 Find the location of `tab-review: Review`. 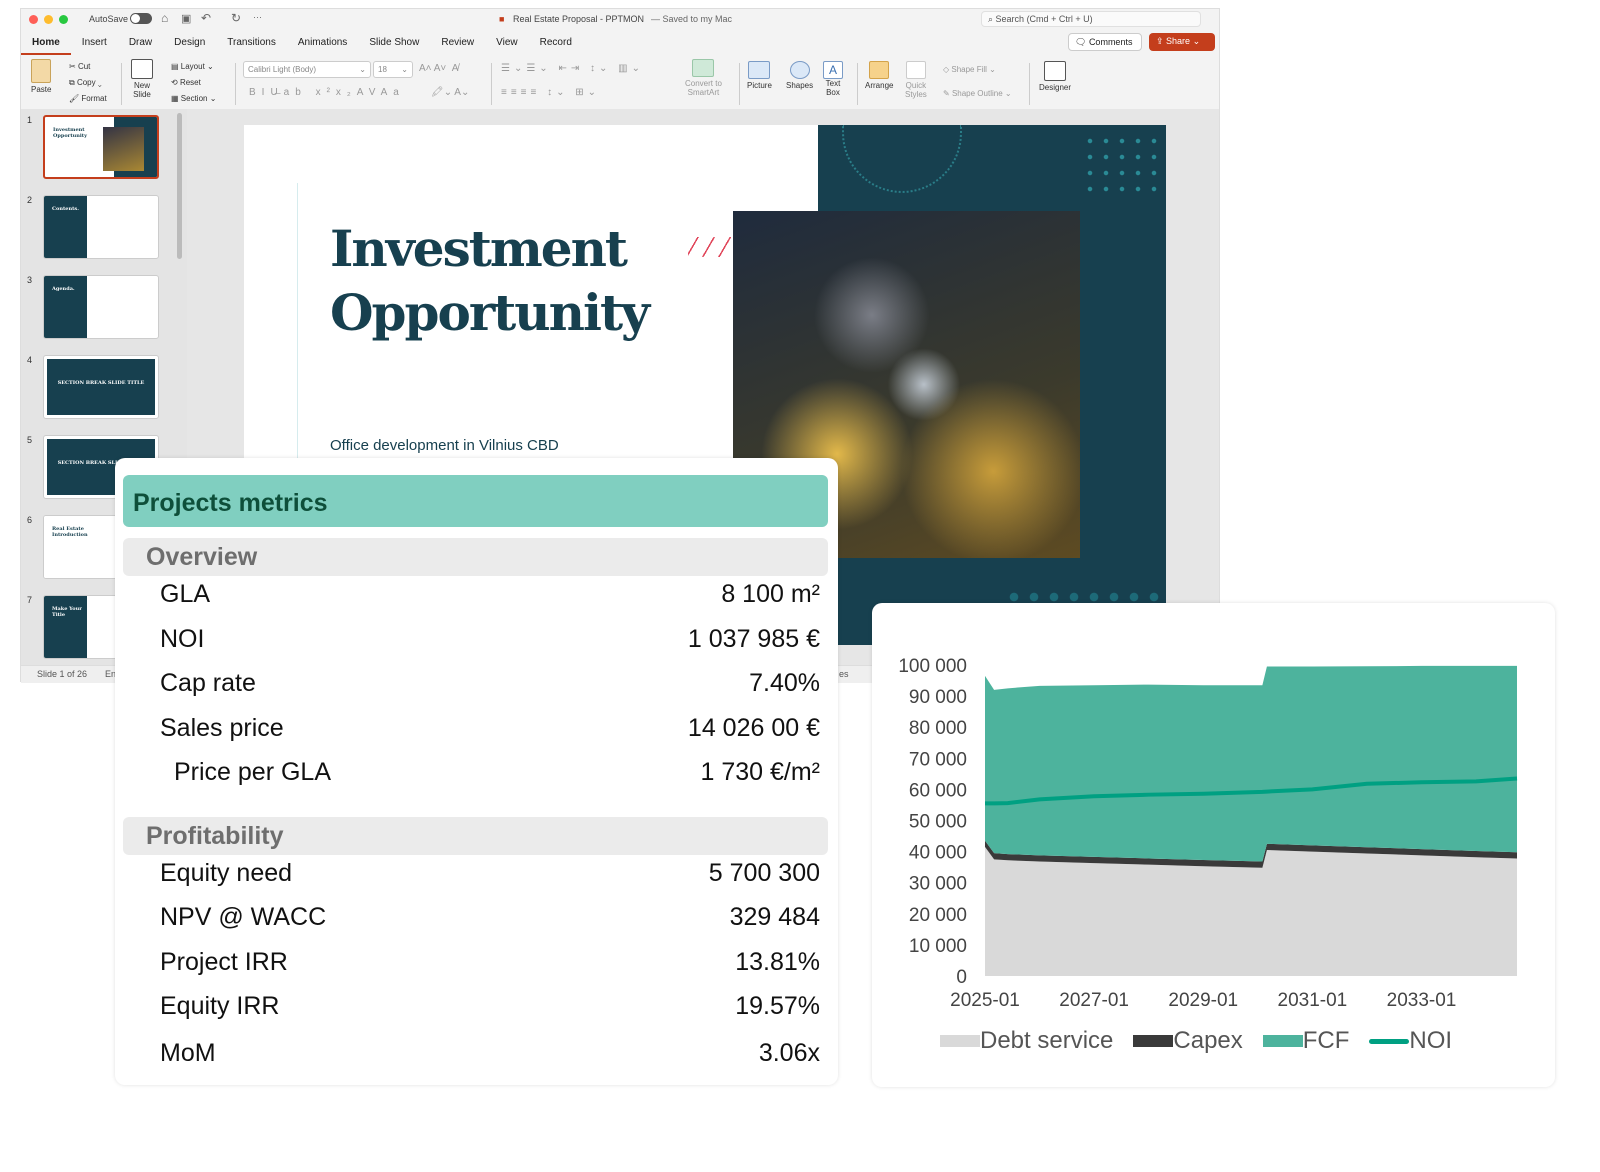

tab-review: Review is located at coordinates (458, 42).